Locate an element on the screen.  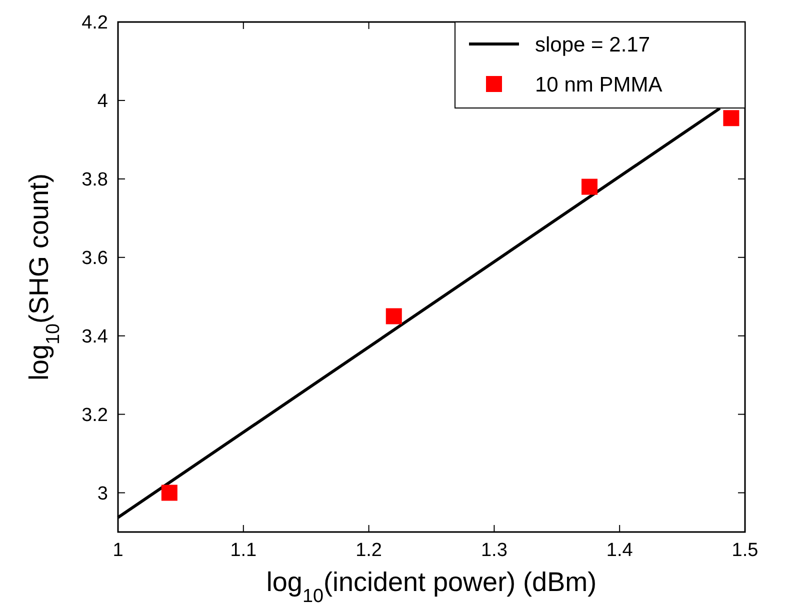
x-axis-title: log$_{10}$(incident power) (dBm) is located at coordinates (431, 586).